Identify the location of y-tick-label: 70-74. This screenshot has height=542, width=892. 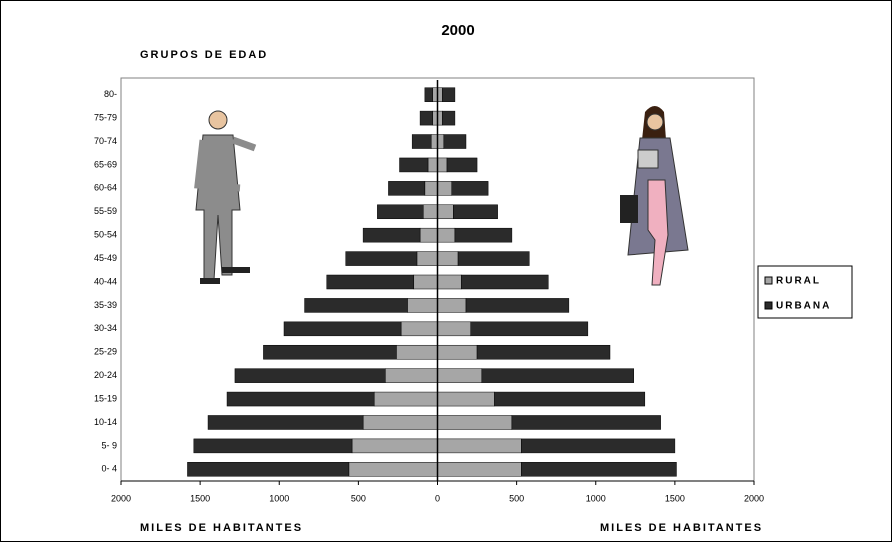
(105, 141).